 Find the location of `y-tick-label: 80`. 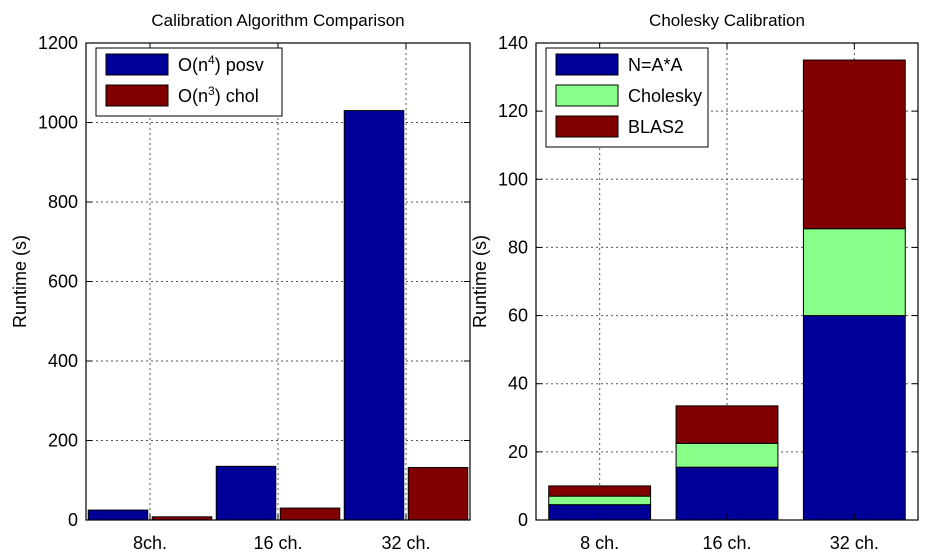

y-tick-label: 80 is located at coordinates (518, 247).